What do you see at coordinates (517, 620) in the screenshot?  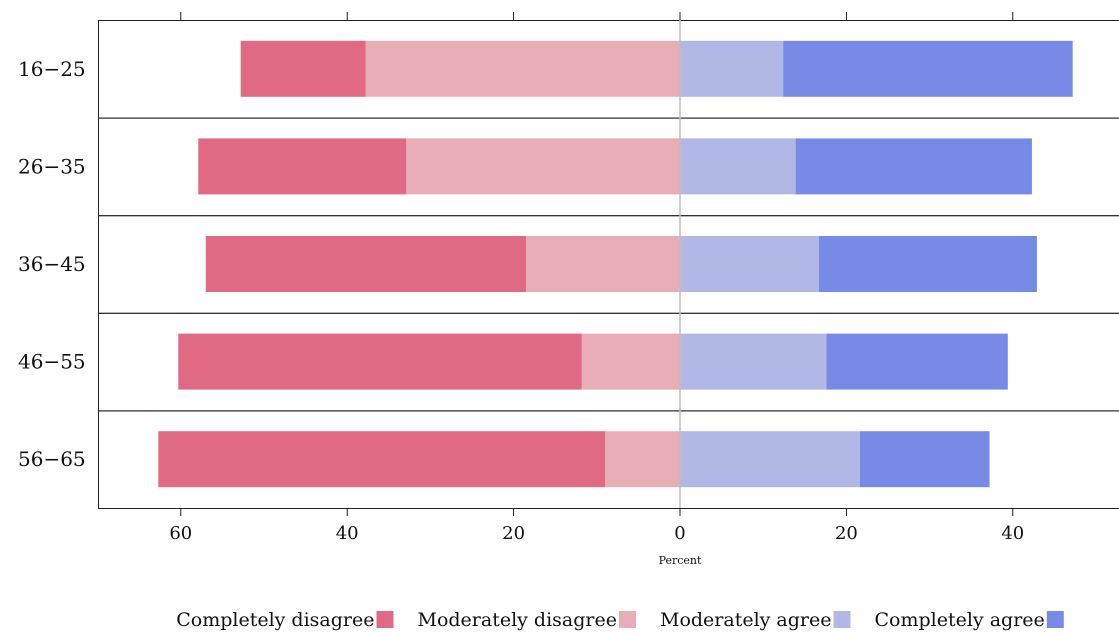 I see `legend-label: Moderately disagree` at bounding box center [517, 620].